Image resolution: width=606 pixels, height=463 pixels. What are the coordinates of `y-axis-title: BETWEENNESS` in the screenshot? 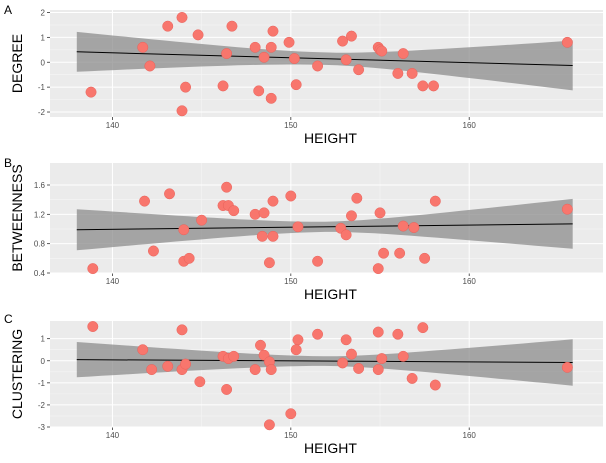 It's located at (17, 217).